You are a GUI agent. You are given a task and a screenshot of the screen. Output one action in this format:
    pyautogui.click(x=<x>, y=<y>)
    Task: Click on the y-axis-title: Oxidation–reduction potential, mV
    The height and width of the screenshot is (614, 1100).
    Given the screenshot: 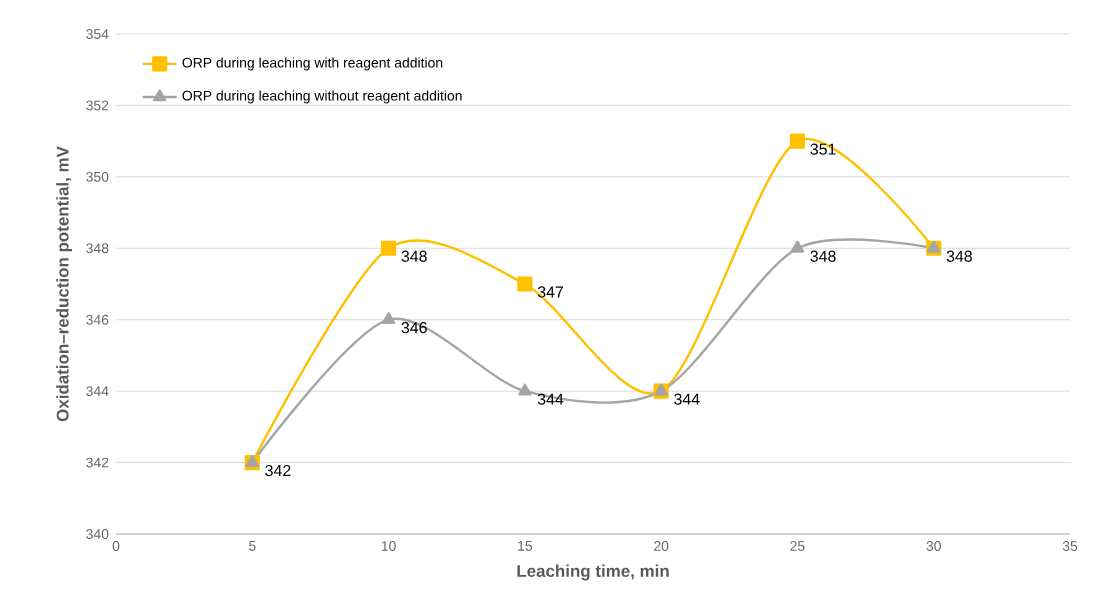 What is the action you would take?
    pyautogui.click(x=64, y=284)
    